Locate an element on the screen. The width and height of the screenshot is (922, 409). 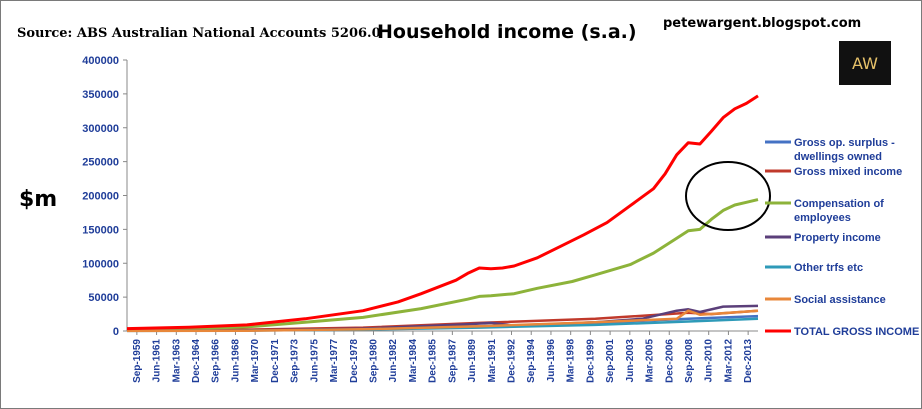
logo-text: AW is located at coordinates (865, 63).